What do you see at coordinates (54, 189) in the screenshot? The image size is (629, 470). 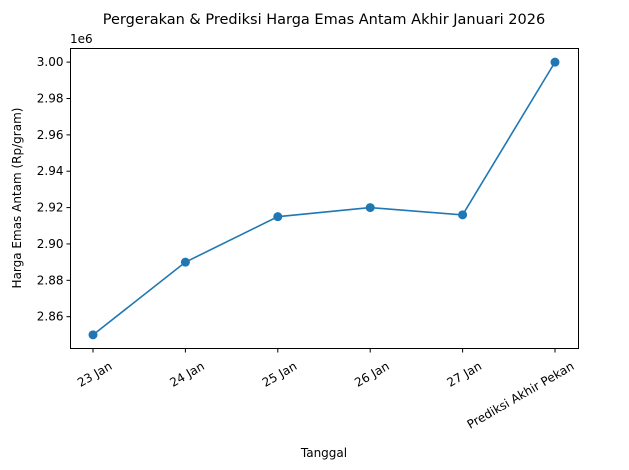 I see `y-axis: 2.86 2.88 2.90 2.92 2.94 2.96 2.98 3.00` at bounding box center [54, 189].